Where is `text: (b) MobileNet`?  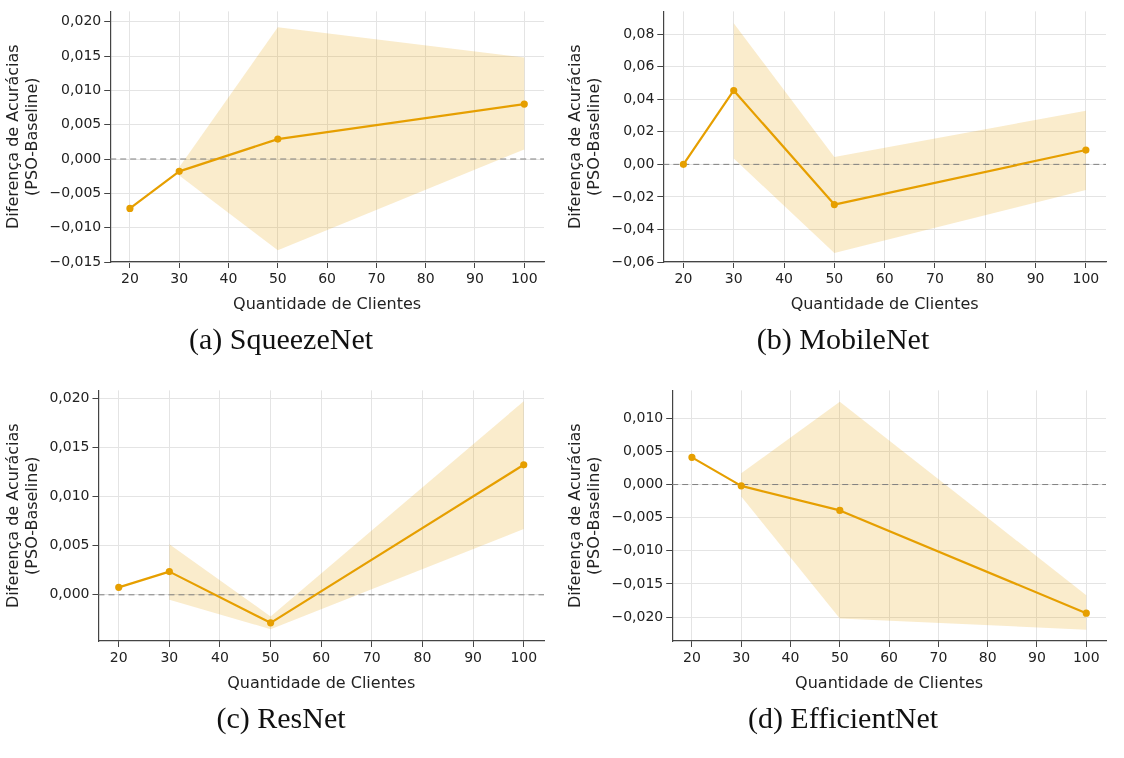
text: (b) MobileNet is located at coordinates (843, 339).